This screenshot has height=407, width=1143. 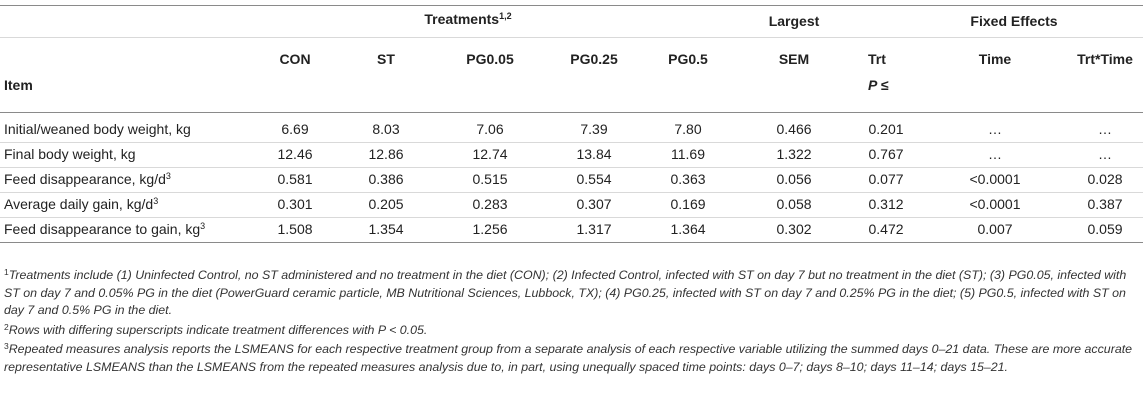 I want to click on col-header-trt: Trt, so click(x=877, y=59).